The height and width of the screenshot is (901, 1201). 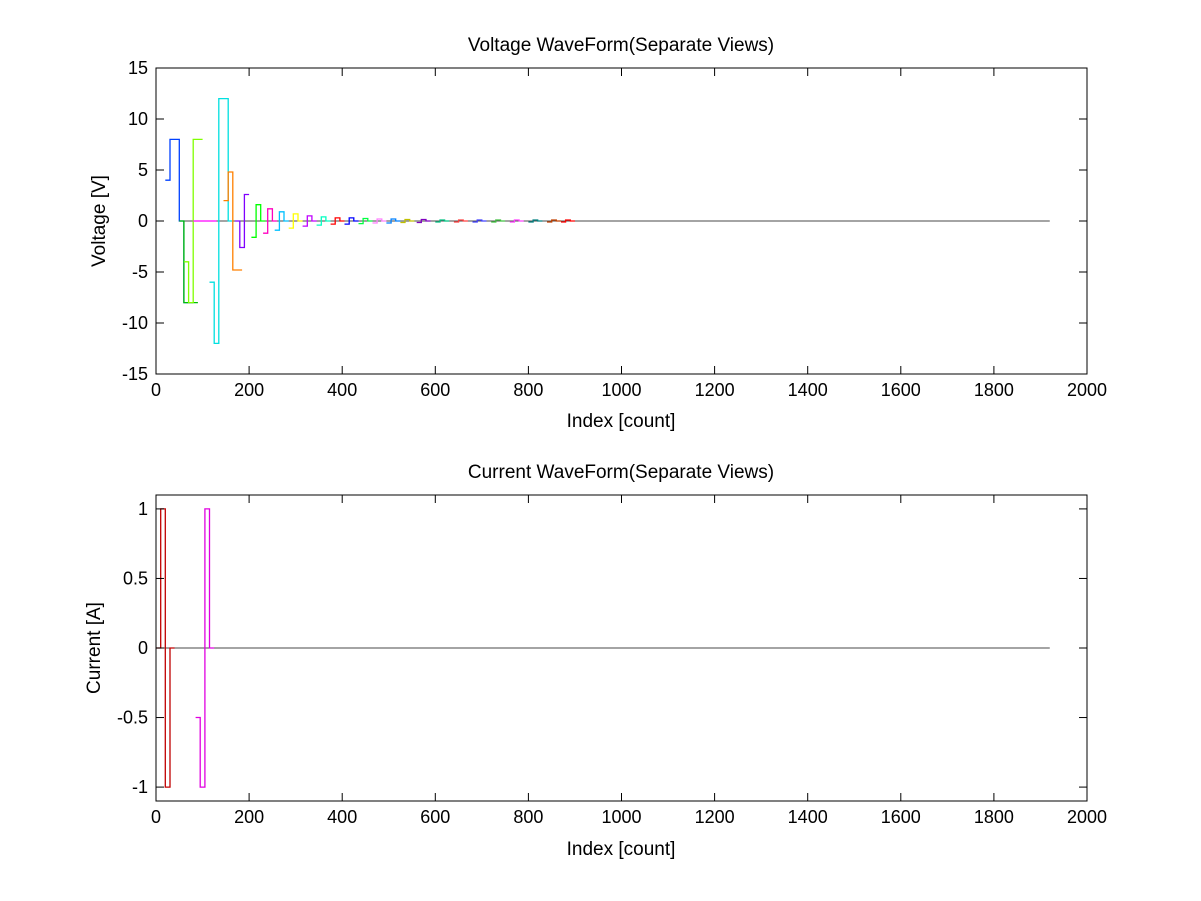 I want to click on current-plot-xtick-label: 1400, so click(x=808, y=817).